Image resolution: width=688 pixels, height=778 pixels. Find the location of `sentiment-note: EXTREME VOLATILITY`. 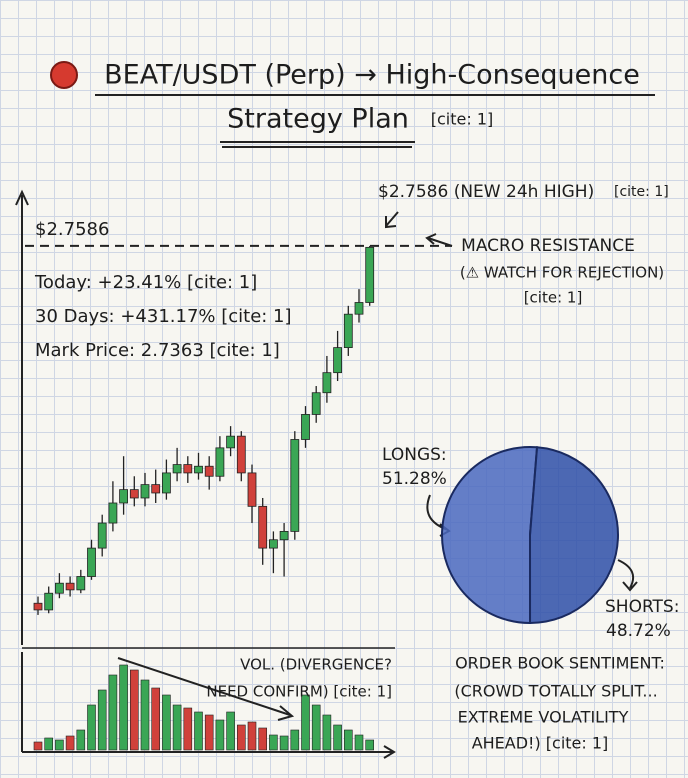

sentiment-note: EXTREME VOLATILITY is located at coordinates (543, 717).